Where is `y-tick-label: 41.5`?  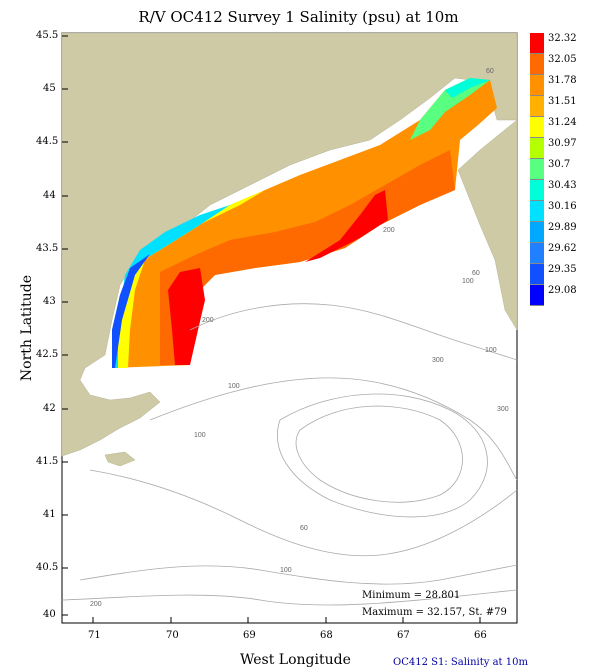 y-tick-label: 41.5 is located at coordinates (47, 461).